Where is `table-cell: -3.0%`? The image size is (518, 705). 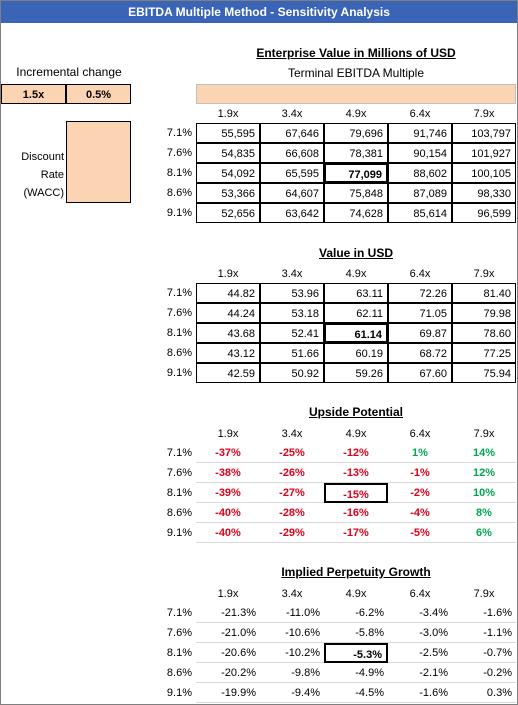
table-cell: -3.0% is located at coordinates (420, 633).